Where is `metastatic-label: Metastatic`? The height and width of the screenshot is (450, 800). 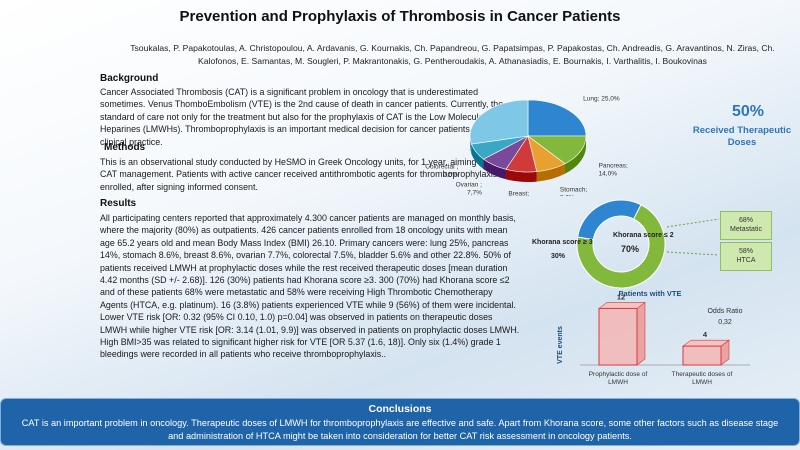 metastatic-label: Metastatic is located at coordinates (746, 229).